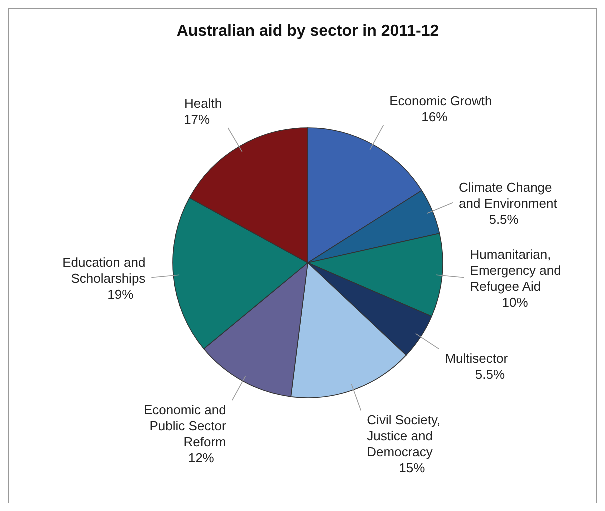  Describe the element at coordinates (186, 426) in the screenshot. I see `slice-label: Economic and Public Sector Reform` at that location.